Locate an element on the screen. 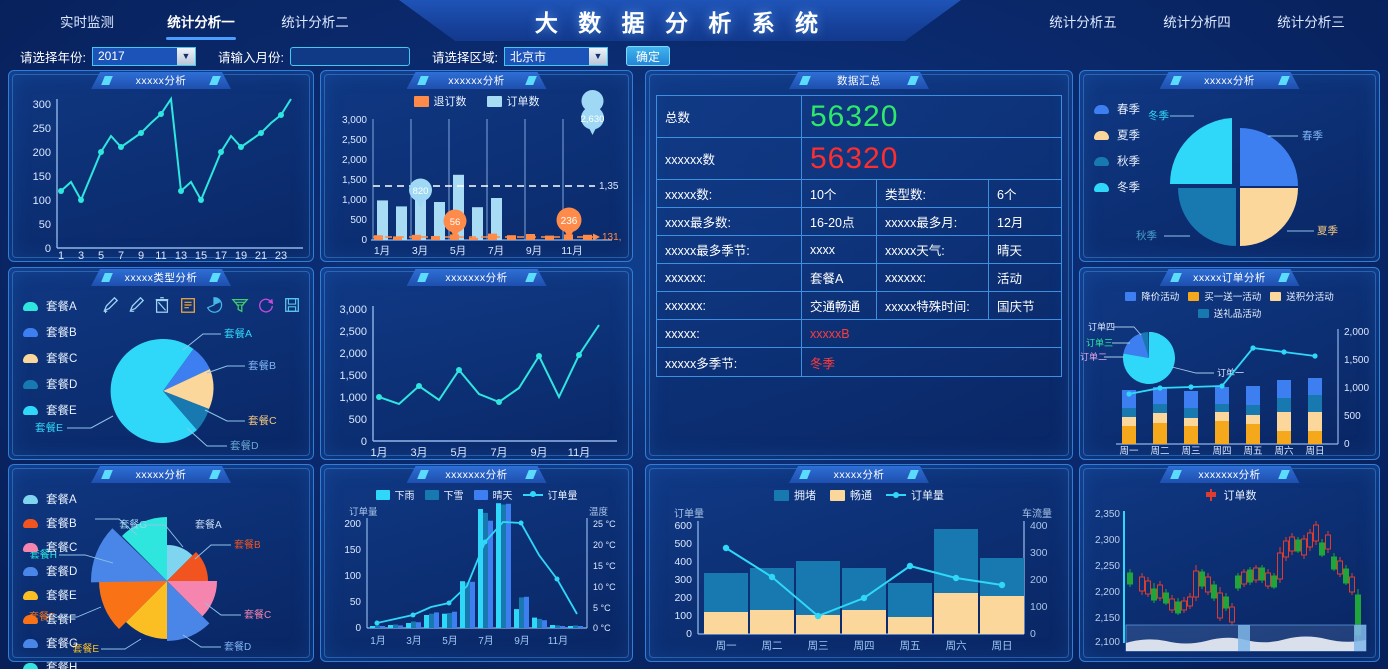 The height and width of the screenshot is (669, 1388). legend-item-gift: 送礼品活动 is located at coordinates (1229, 313).